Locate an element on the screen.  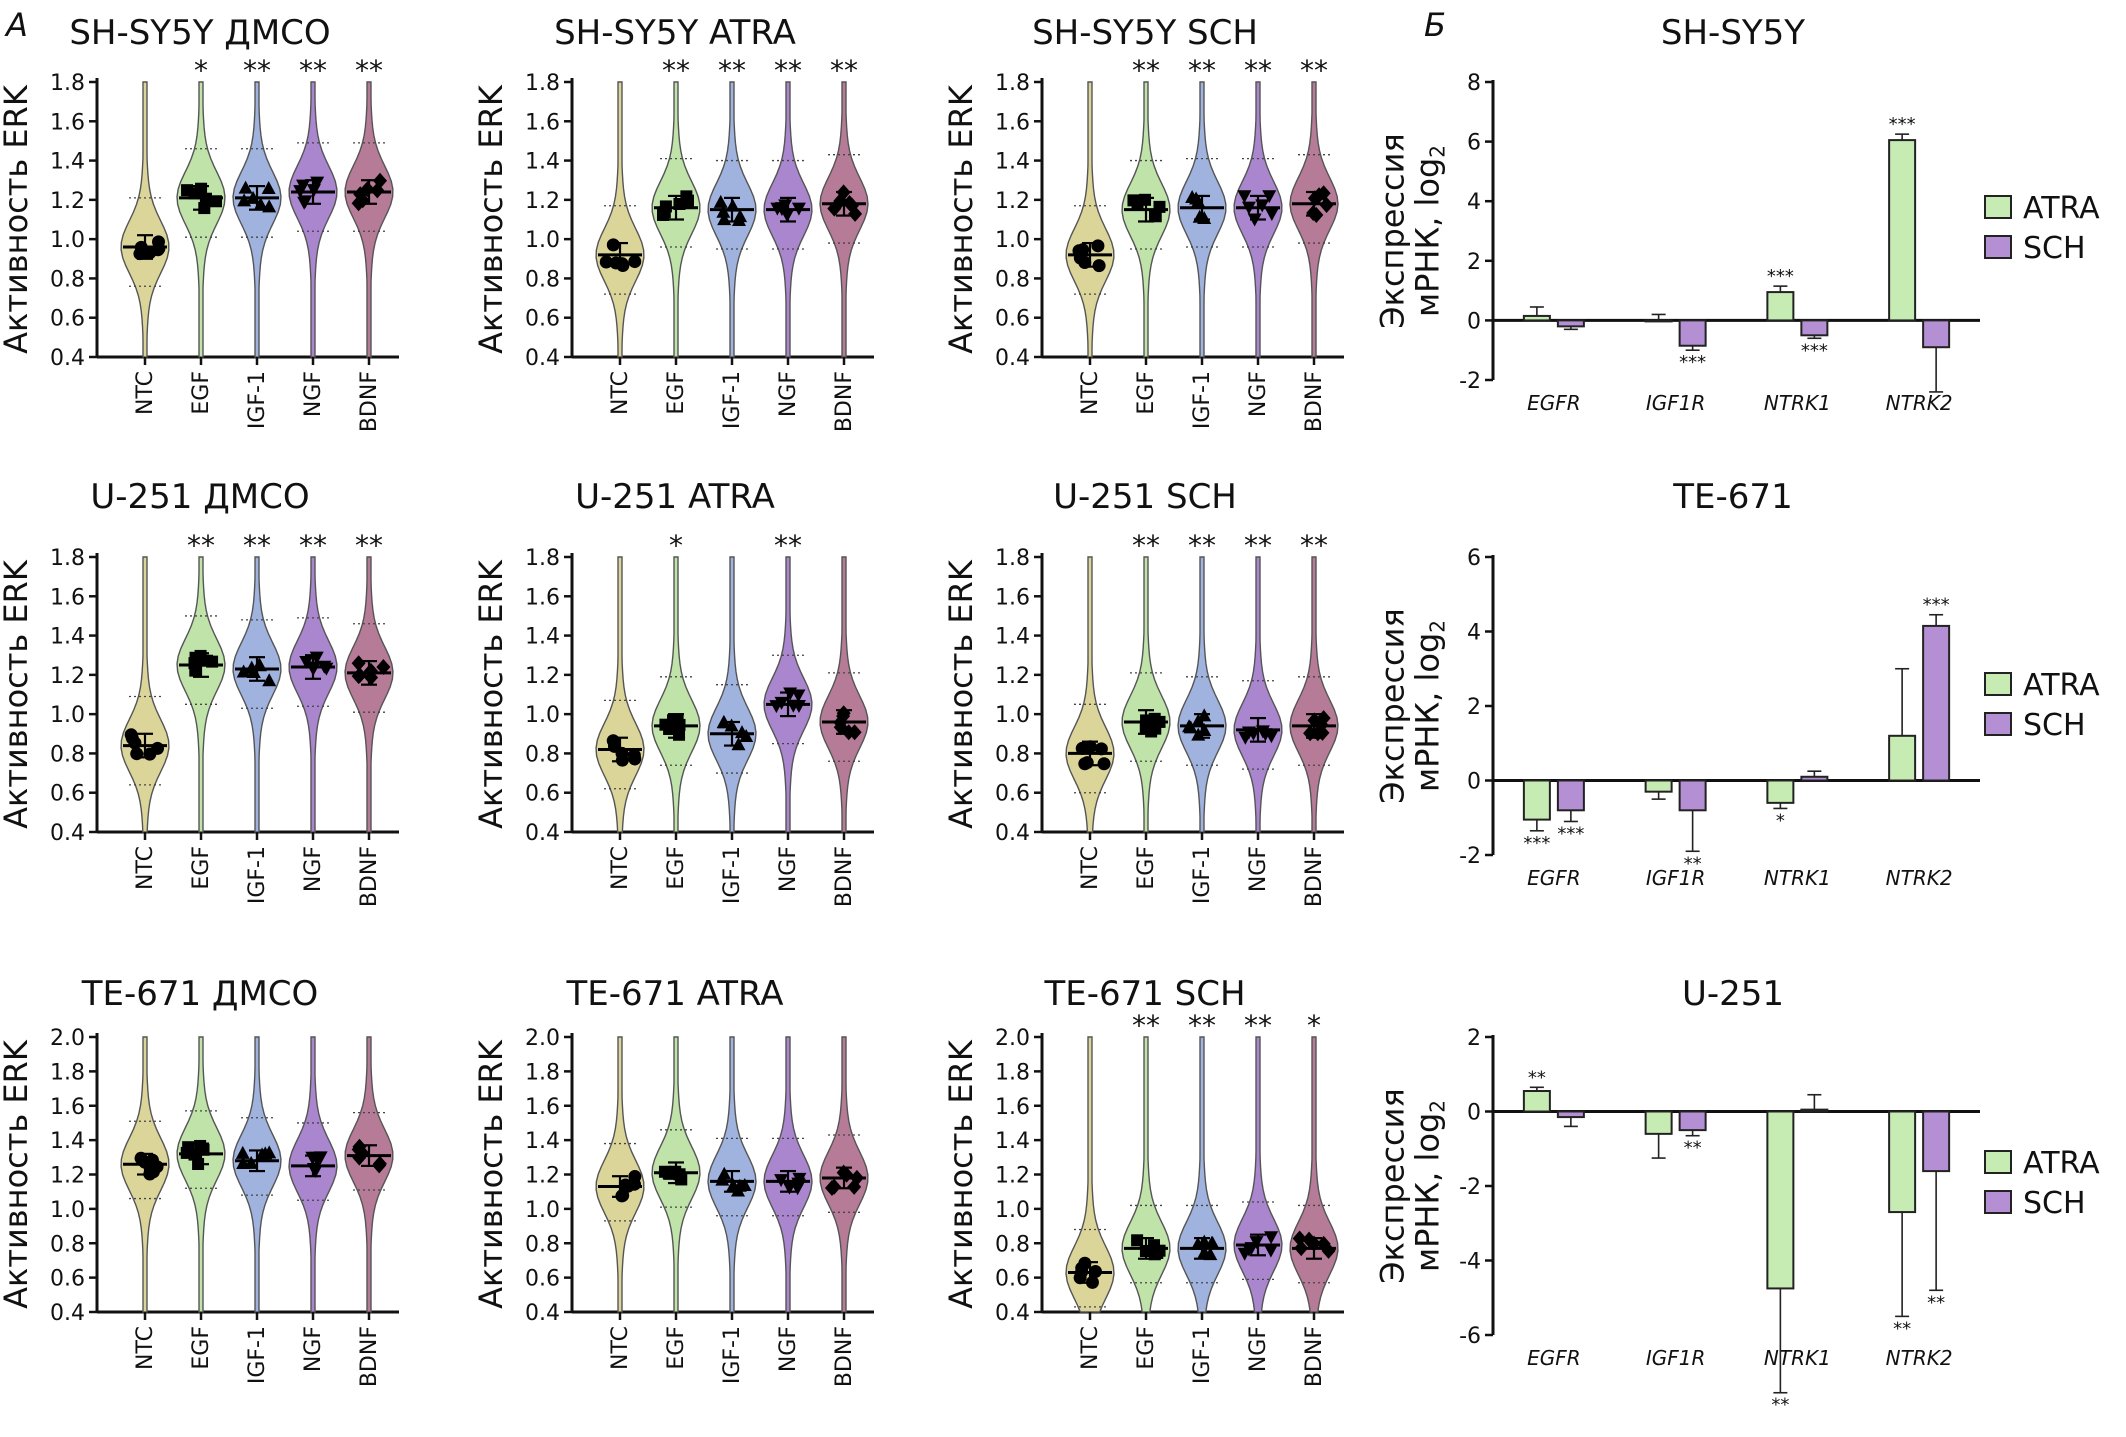
y-tick-label: 2.0 is located at coordinates (1012, 1038).